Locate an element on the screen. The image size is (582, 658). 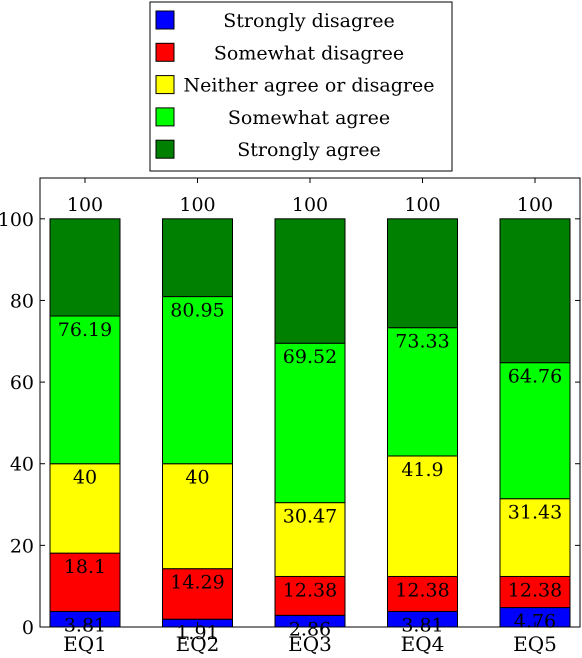
y-tick-label: 20 is located at coordinates (22, 546).